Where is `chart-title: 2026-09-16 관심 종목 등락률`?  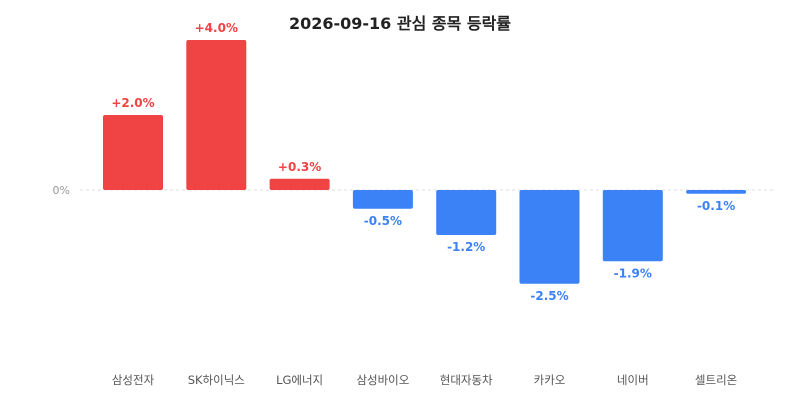 chart-title: 2026-09-16 관심 종목 등락률 is located at coordinates (400, 23).